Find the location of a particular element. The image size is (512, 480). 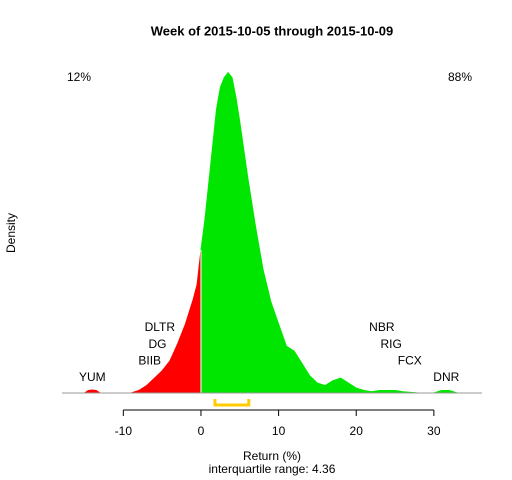

stock-label: BIIB is located at coordinates (149, 360).